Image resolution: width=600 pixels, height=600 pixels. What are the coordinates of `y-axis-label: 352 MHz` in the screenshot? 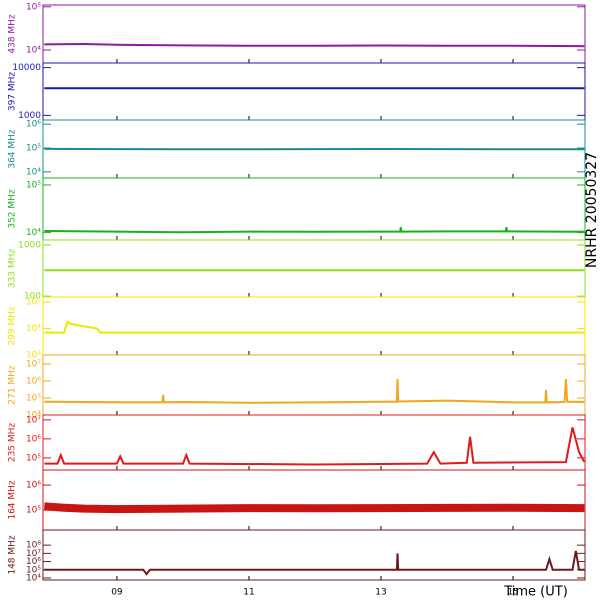 It's located at (13, 209).